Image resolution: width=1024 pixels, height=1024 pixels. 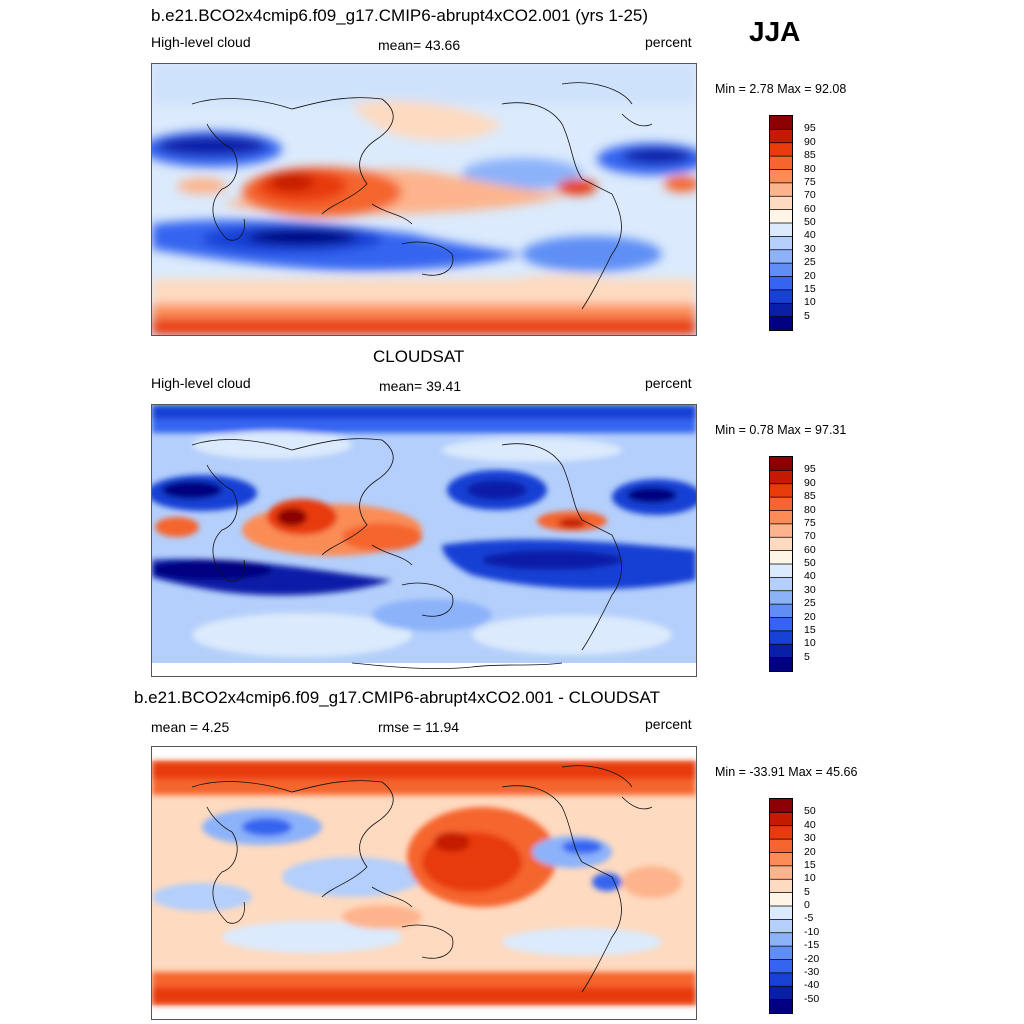 I want to click on season-label: JJA, so click(x=775, y=31).